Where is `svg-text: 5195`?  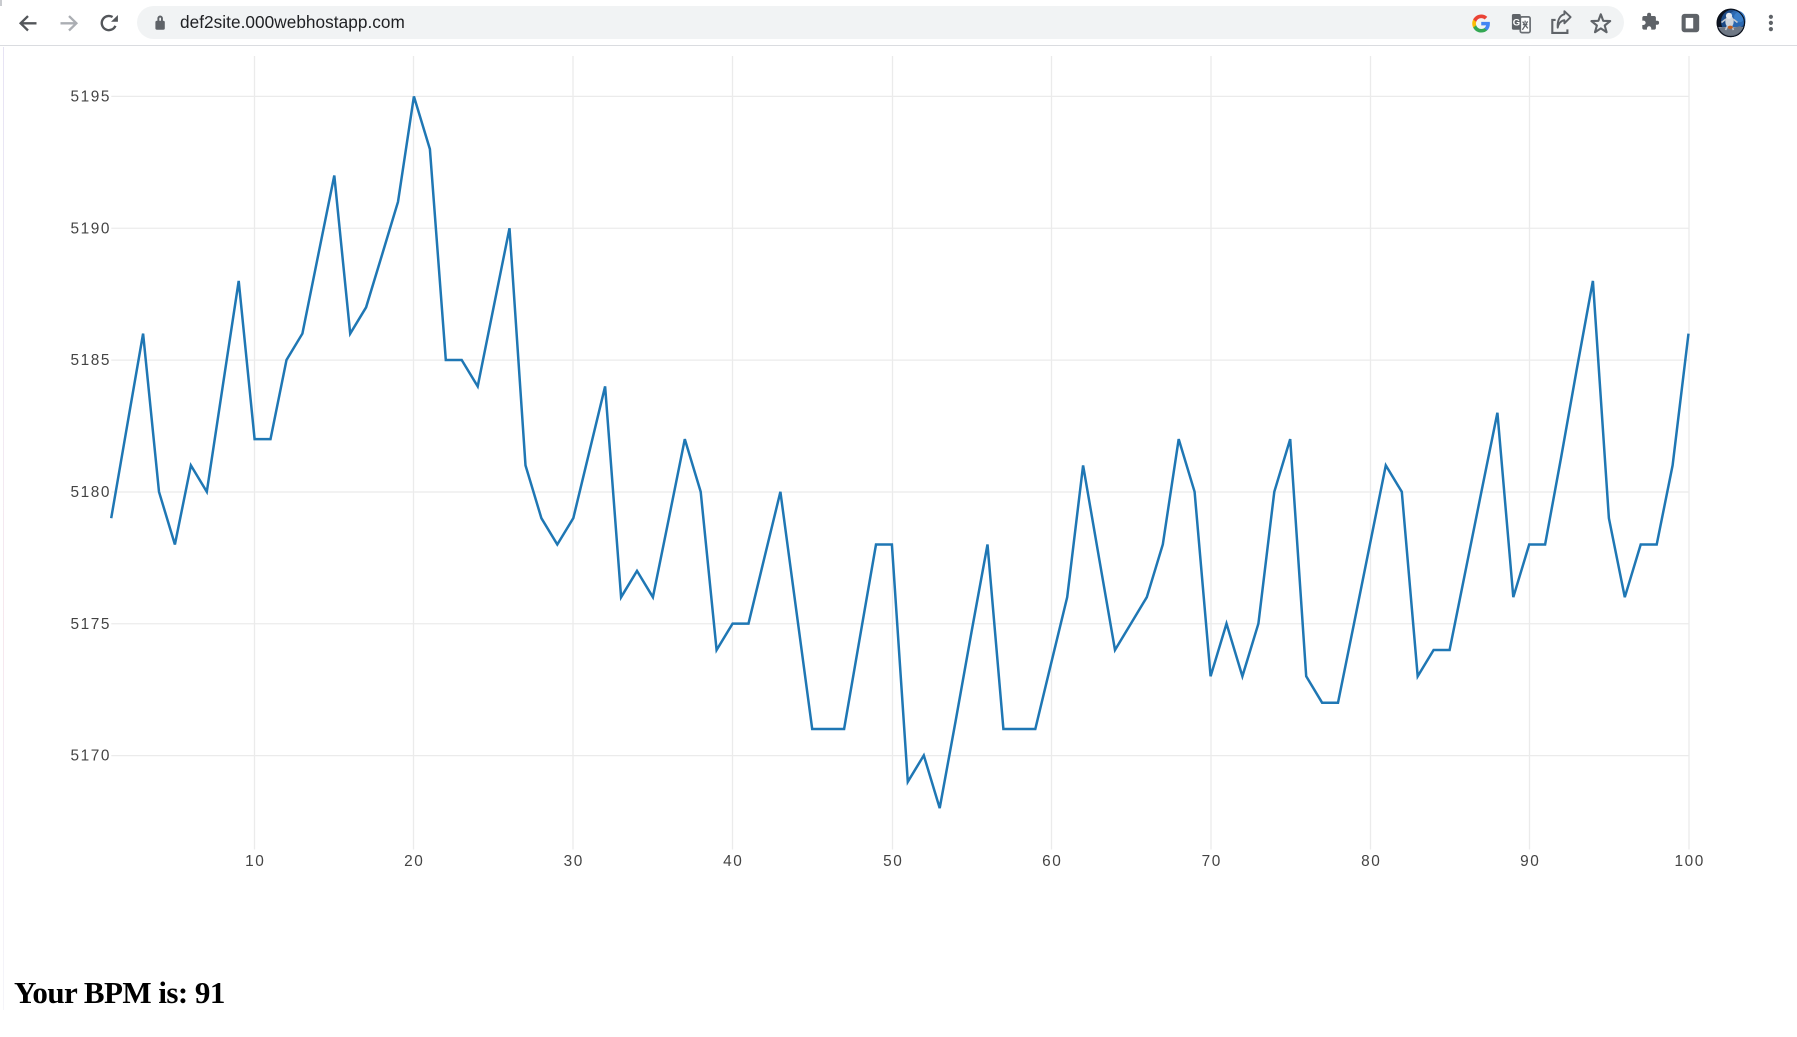 svg-text: 5195 is located at coordinates (91, 97).